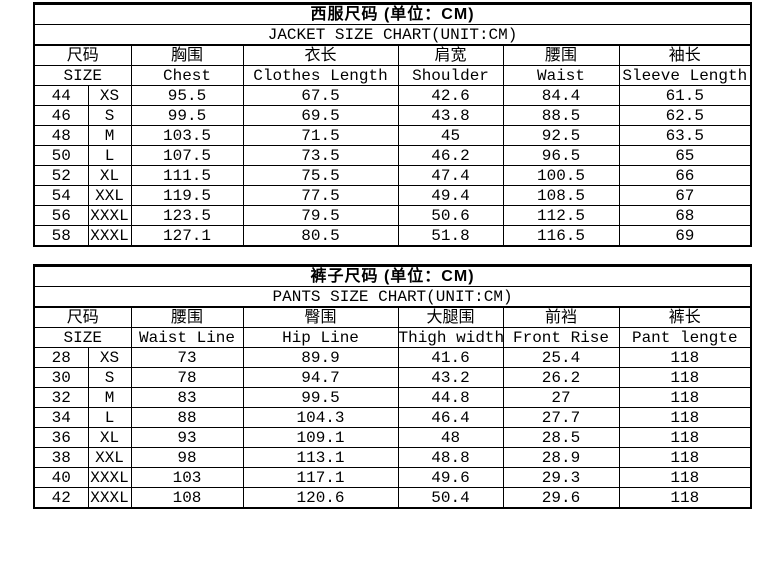 This screenshot has width=784, height=573. Describe the element at coordinates (685, 155) in the screenshot. I see `table-cell: 65` at that location.